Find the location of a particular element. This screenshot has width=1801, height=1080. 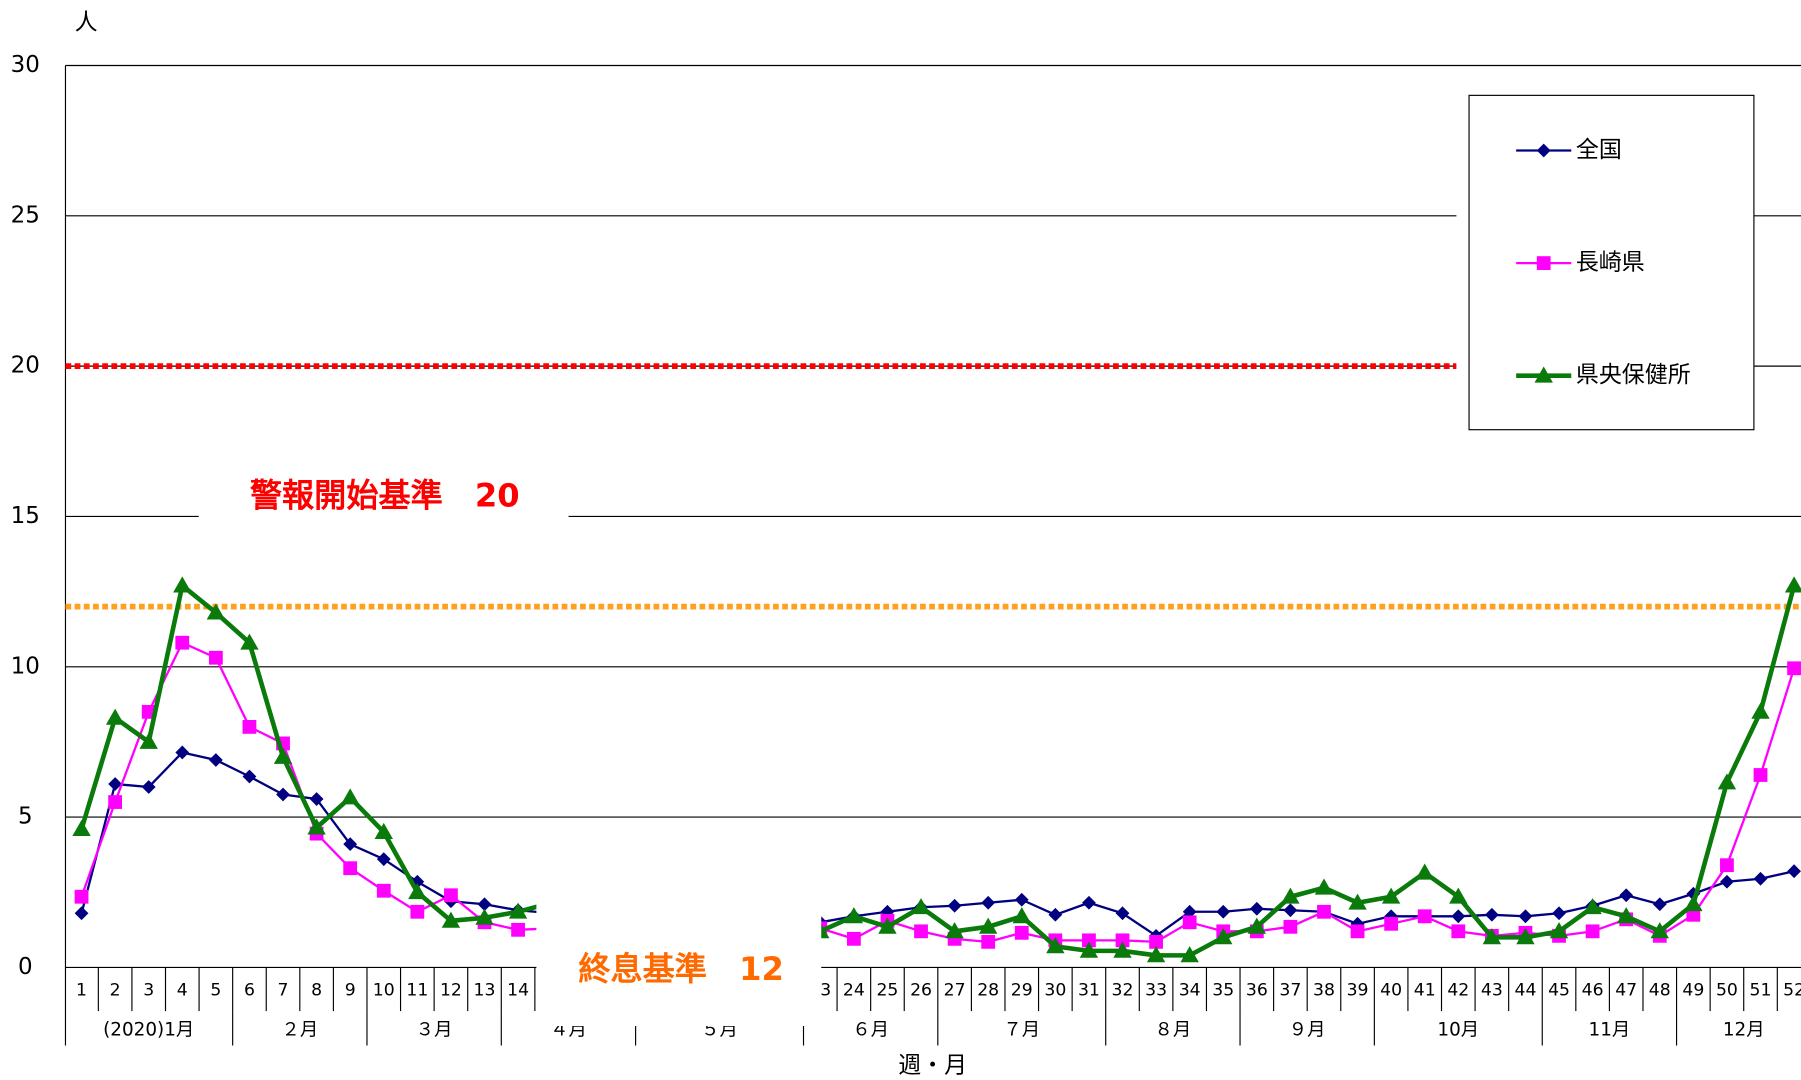

month-label: 10月 is located at coordinates (1458, 1030).